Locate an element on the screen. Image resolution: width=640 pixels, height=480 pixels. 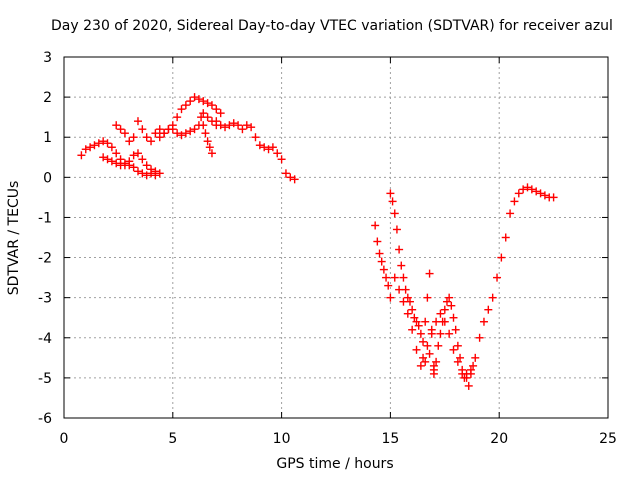
y-tick-label: -5 is located at coordinates (45, 379).